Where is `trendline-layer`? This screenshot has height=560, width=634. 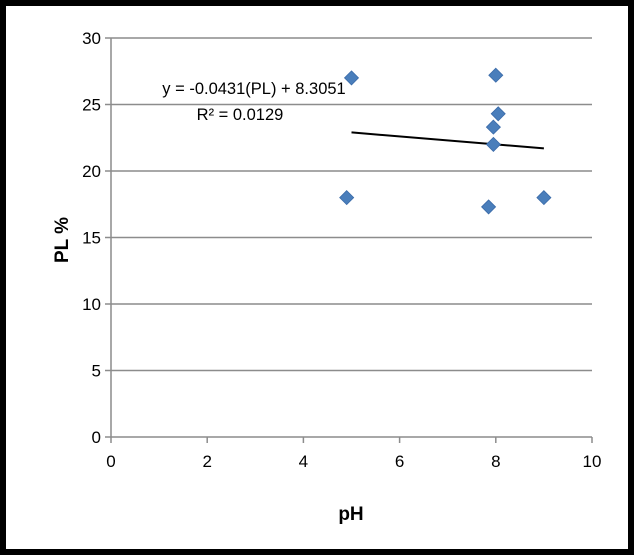 trendline-layer is located at coordinates (447, 140).